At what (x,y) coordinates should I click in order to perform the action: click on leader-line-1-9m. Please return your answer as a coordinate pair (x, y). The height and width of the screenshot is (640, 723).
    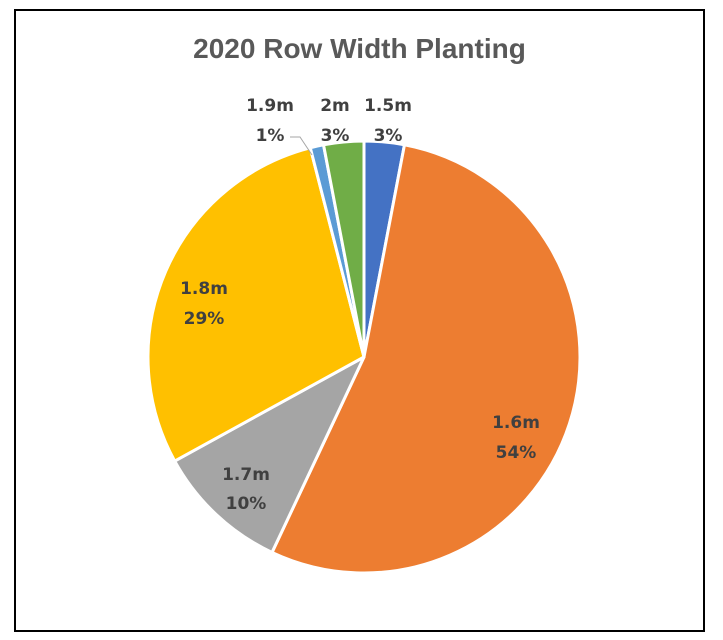
    Looking at the image, I should click on (301, 146).